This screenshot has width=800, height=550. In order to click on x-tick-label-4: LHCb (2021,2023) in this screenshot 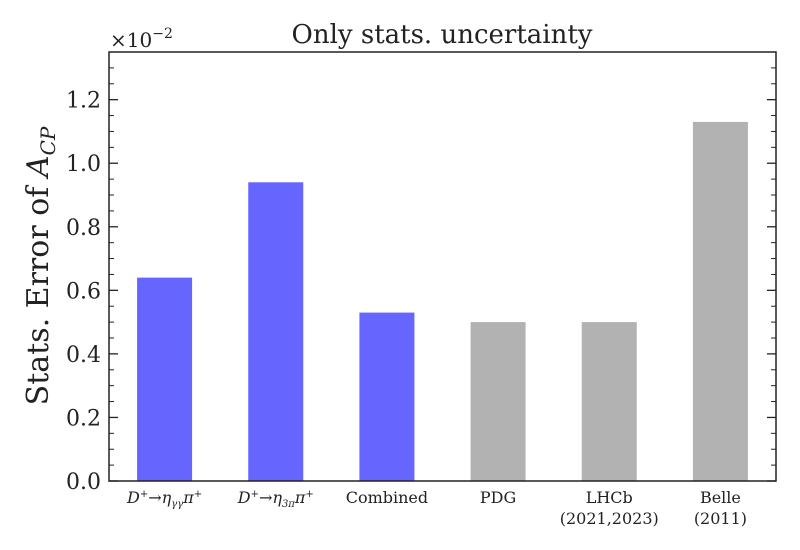, I will do `click(609, 508)`.